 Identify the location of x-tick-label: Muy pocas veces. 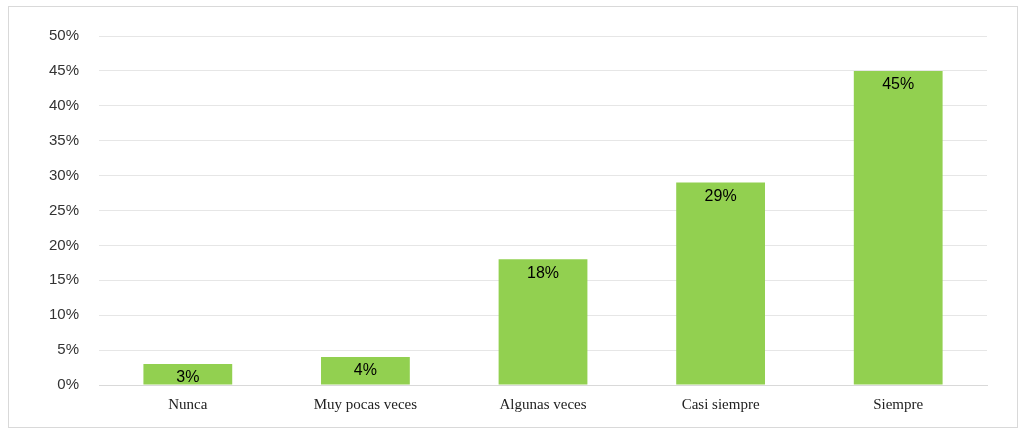
(365, 403).